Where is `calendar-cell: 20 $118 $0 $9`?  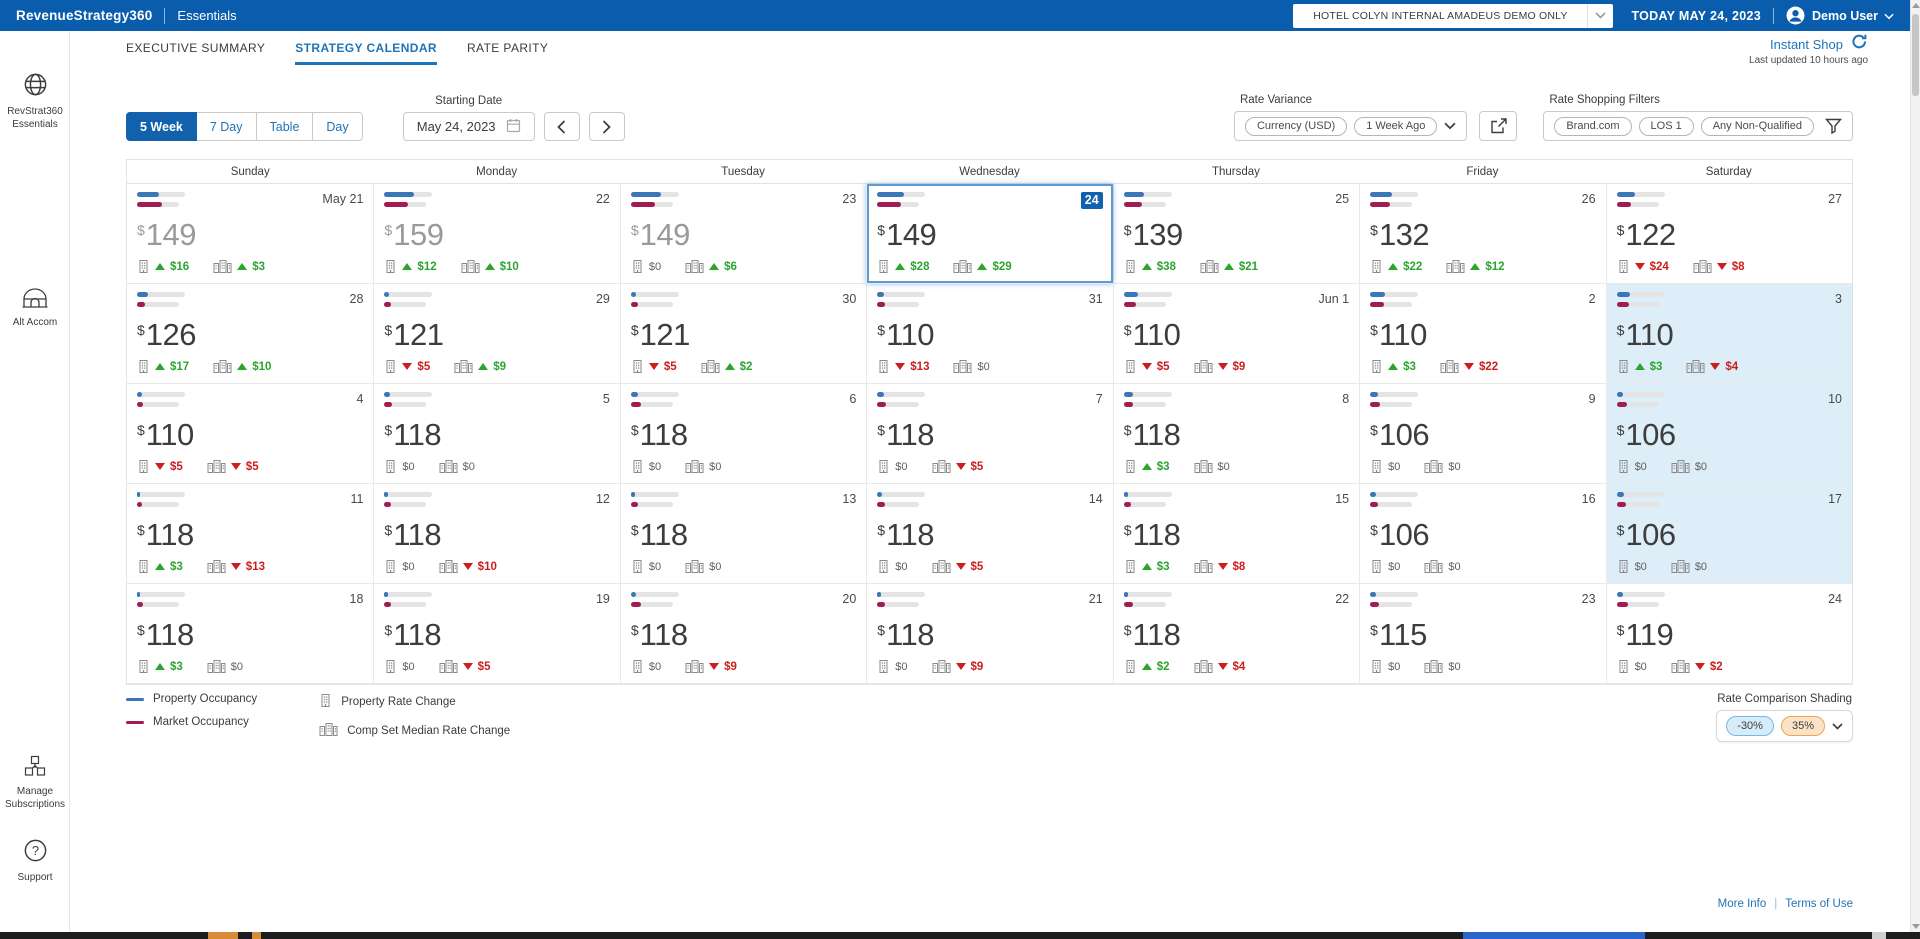
calendar-cell: 20 $118 $0 $9 is located at coordinates (743, 634).